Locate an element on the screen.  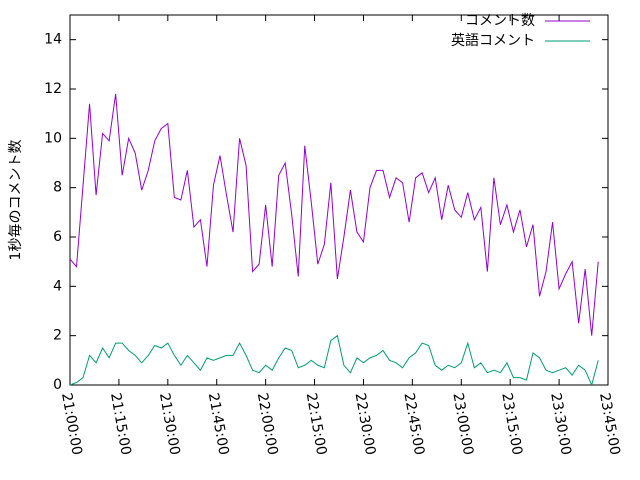
y-tick-label: 10 is located at coordinates (53, 138).